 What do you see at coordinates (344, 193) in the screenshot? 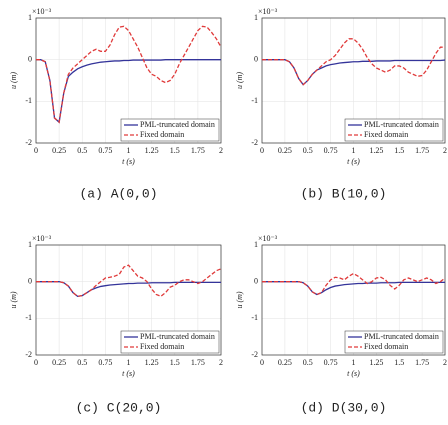
I see `caption: (b) B(10,0)` at bounding box center [344, 193].